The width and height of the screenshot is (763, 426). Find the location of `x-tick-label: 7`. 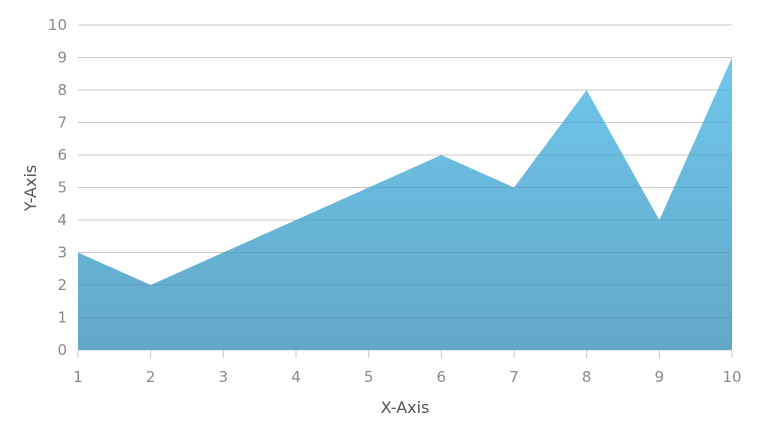

x-tick-label: 7 is located at coordinates (514, 377).